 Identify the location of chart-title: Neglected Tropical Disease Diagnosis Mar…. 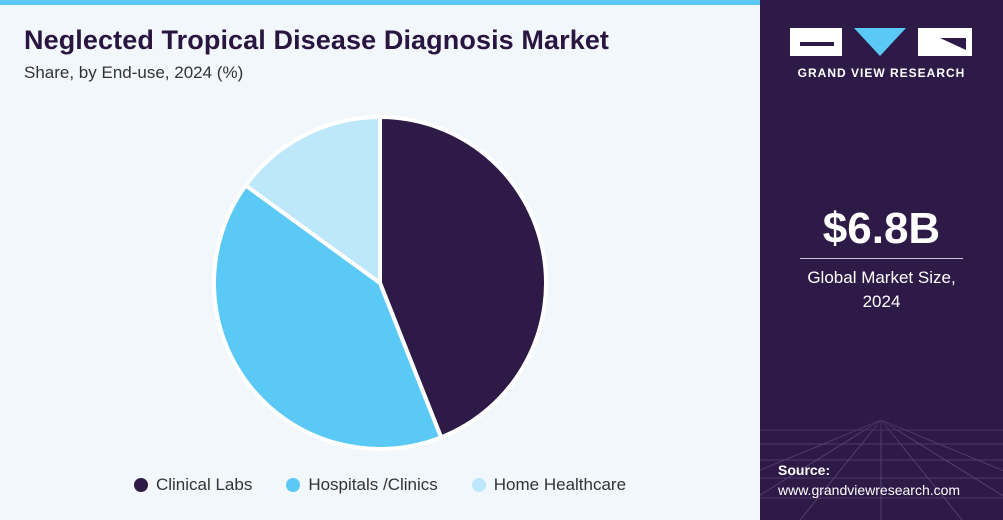
(317, 40).